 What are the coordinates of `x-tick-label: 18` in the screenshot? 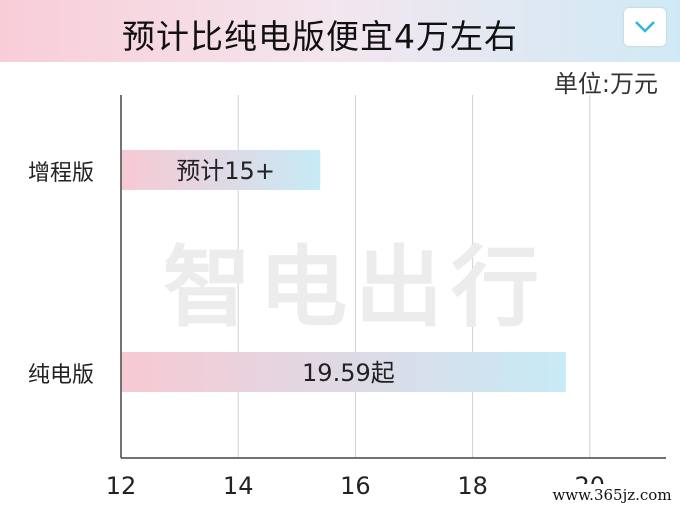 It's located at (472, 486).